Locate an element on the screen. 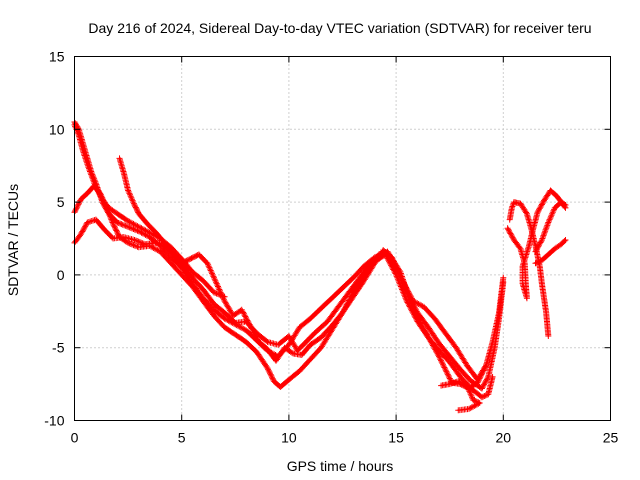  series-track-i is located at coordinates (550, 227).